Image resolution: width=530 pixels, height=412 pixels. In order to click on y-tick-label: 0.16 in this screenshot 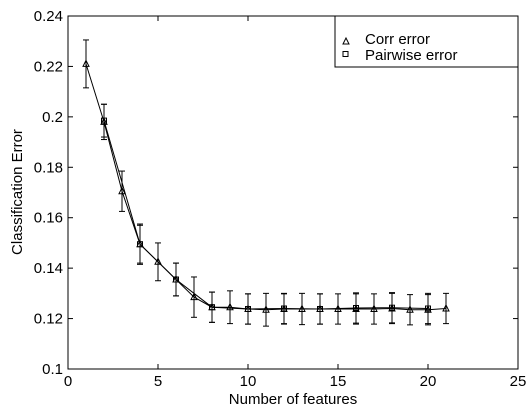, I will do `click(48, 218)`.